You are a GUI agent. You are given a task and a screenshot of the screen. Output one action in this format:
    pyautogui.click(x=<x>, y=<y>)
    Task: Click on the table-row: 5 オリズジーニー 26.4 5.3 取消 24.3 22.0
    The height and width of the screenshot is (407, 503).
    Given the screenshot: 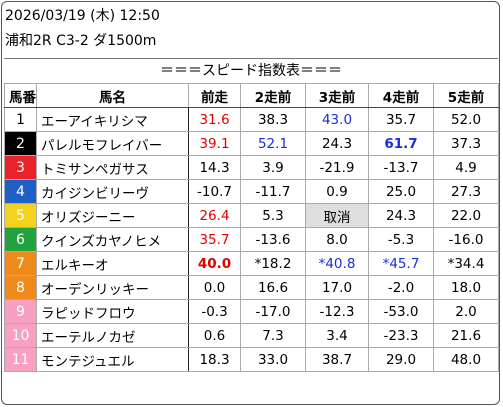 What is the action you would take?
    pyautogui.click(x=251, y=215)
    